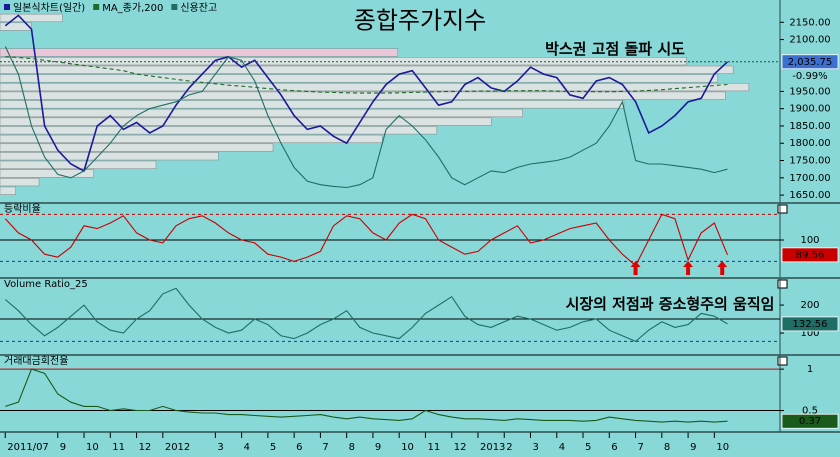  What do you see at coordinates (810, 369) in the screenshot?
I see `y-tick-label: 1` at bounding box center [810, 369].